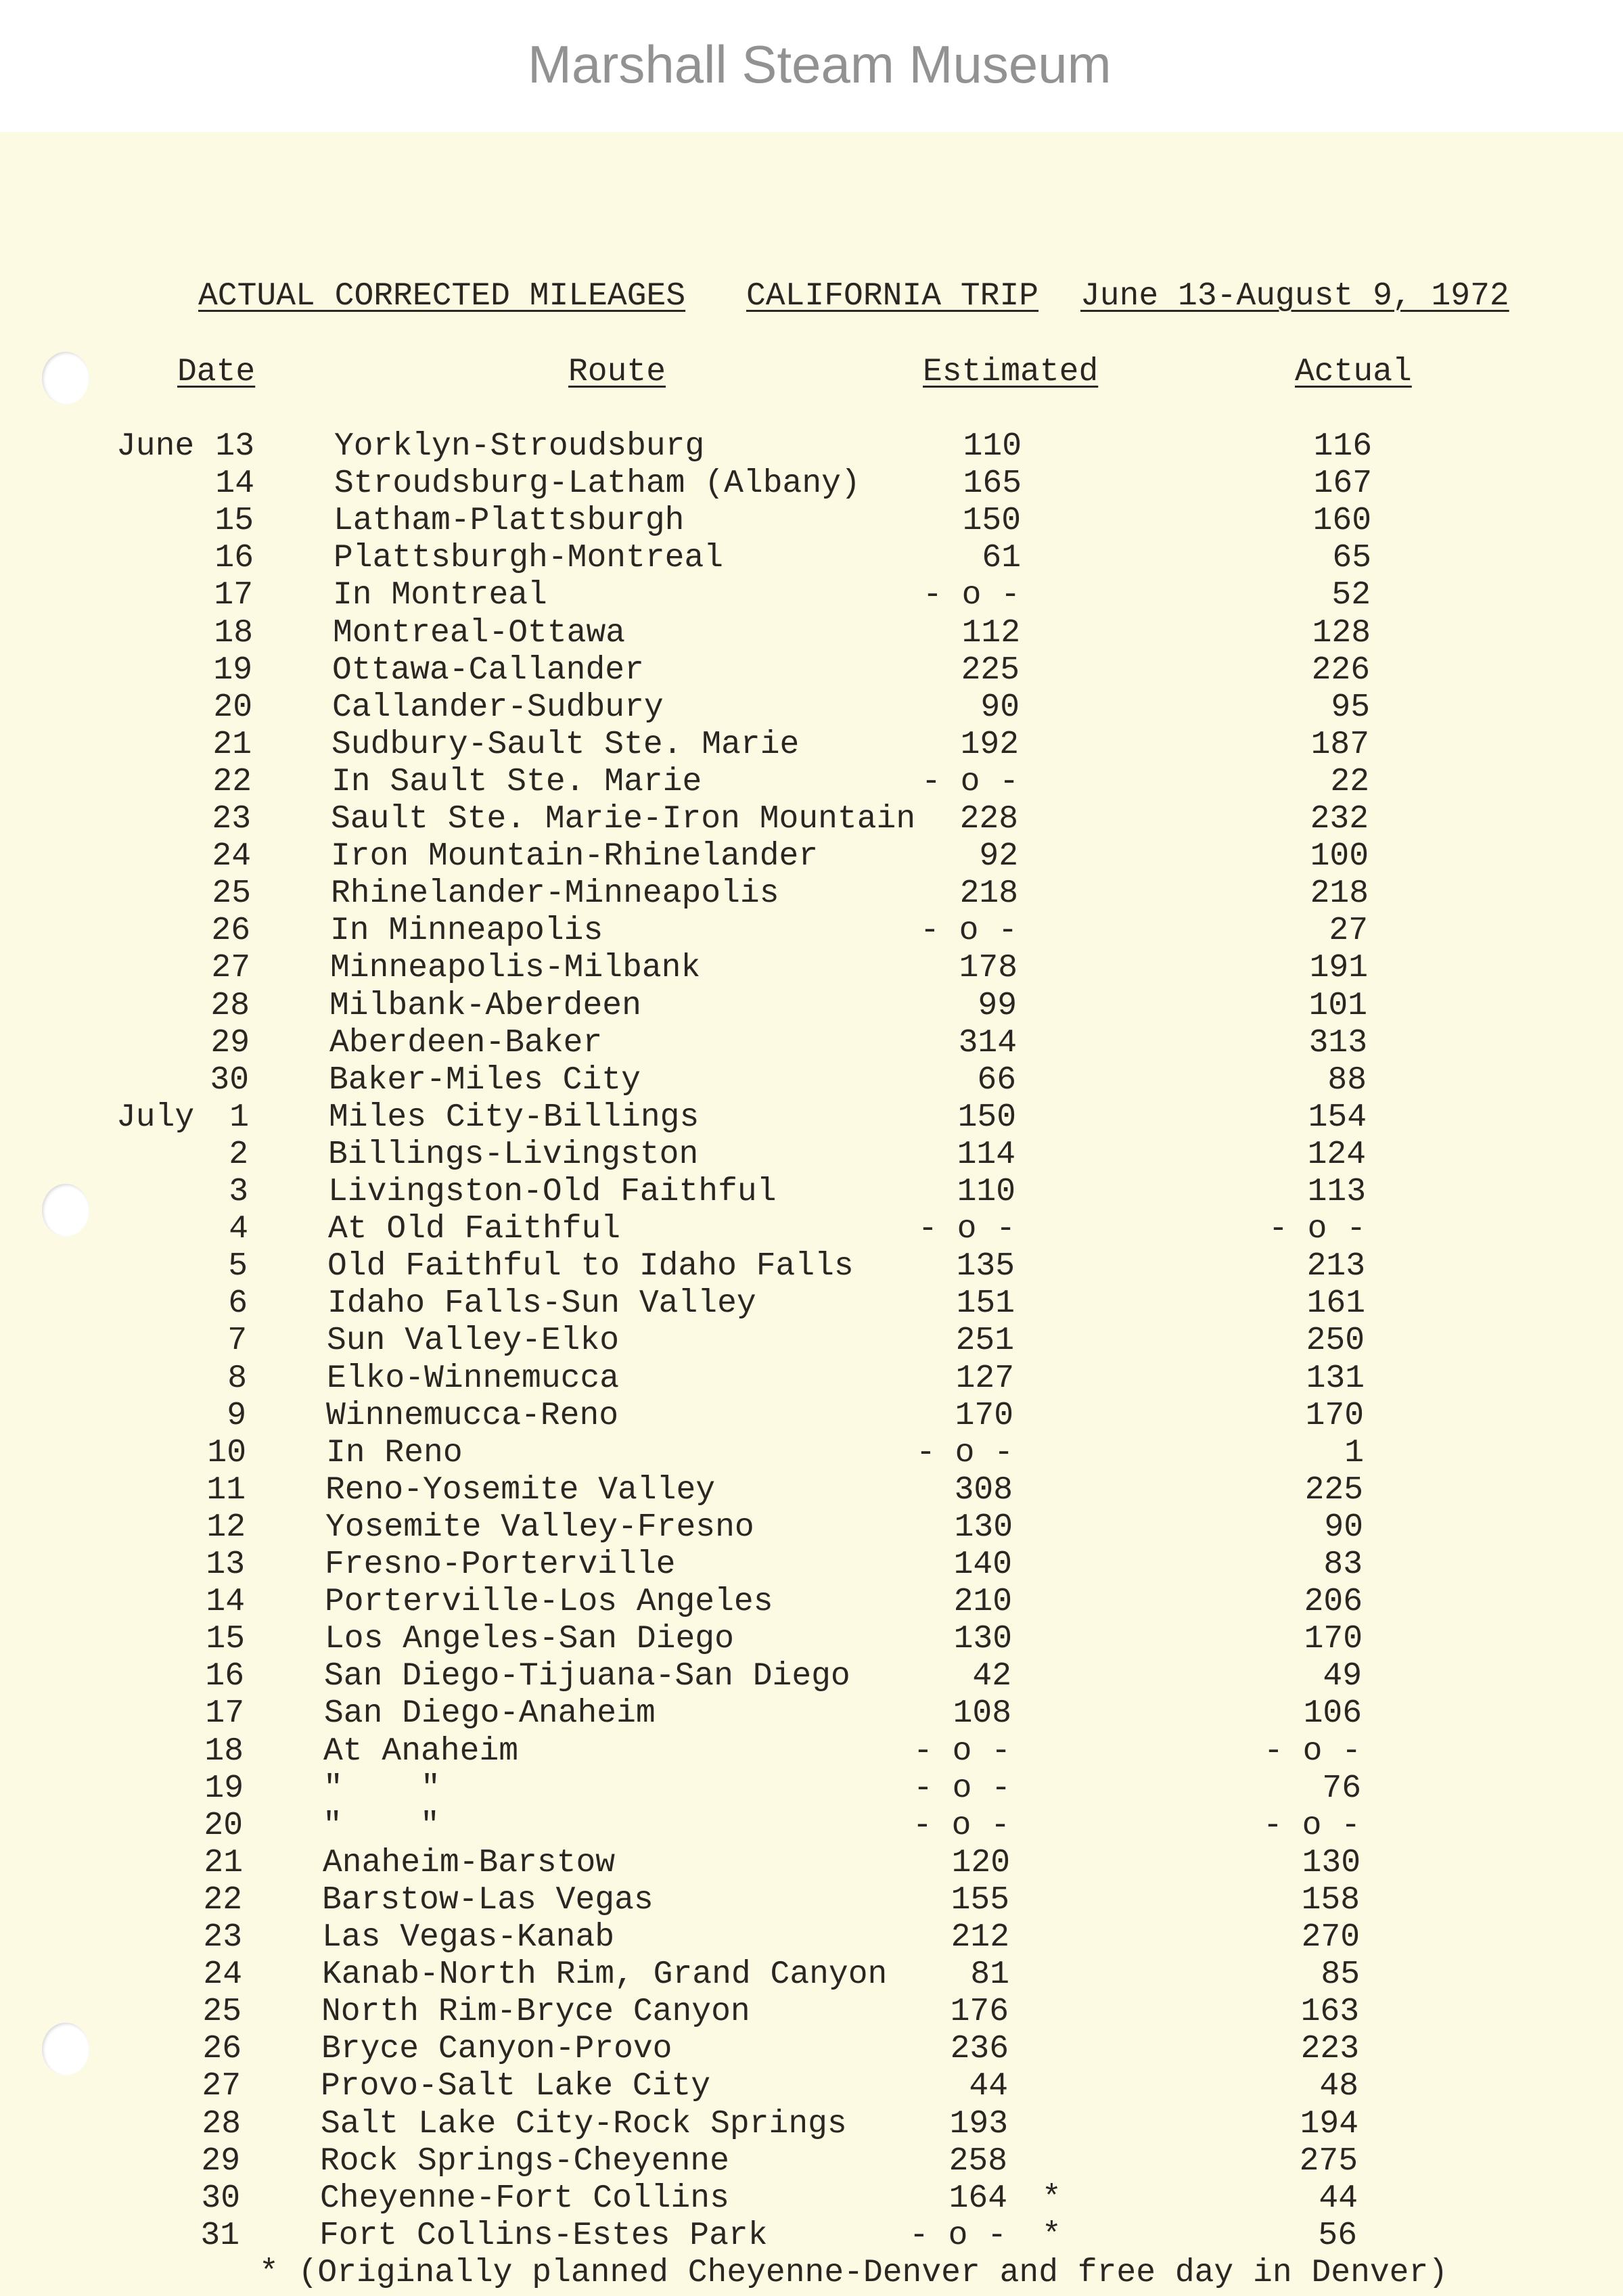 This screenshot has height=2296, width=1623. I want to click on row-route: In Reno, so click(394, 1452).